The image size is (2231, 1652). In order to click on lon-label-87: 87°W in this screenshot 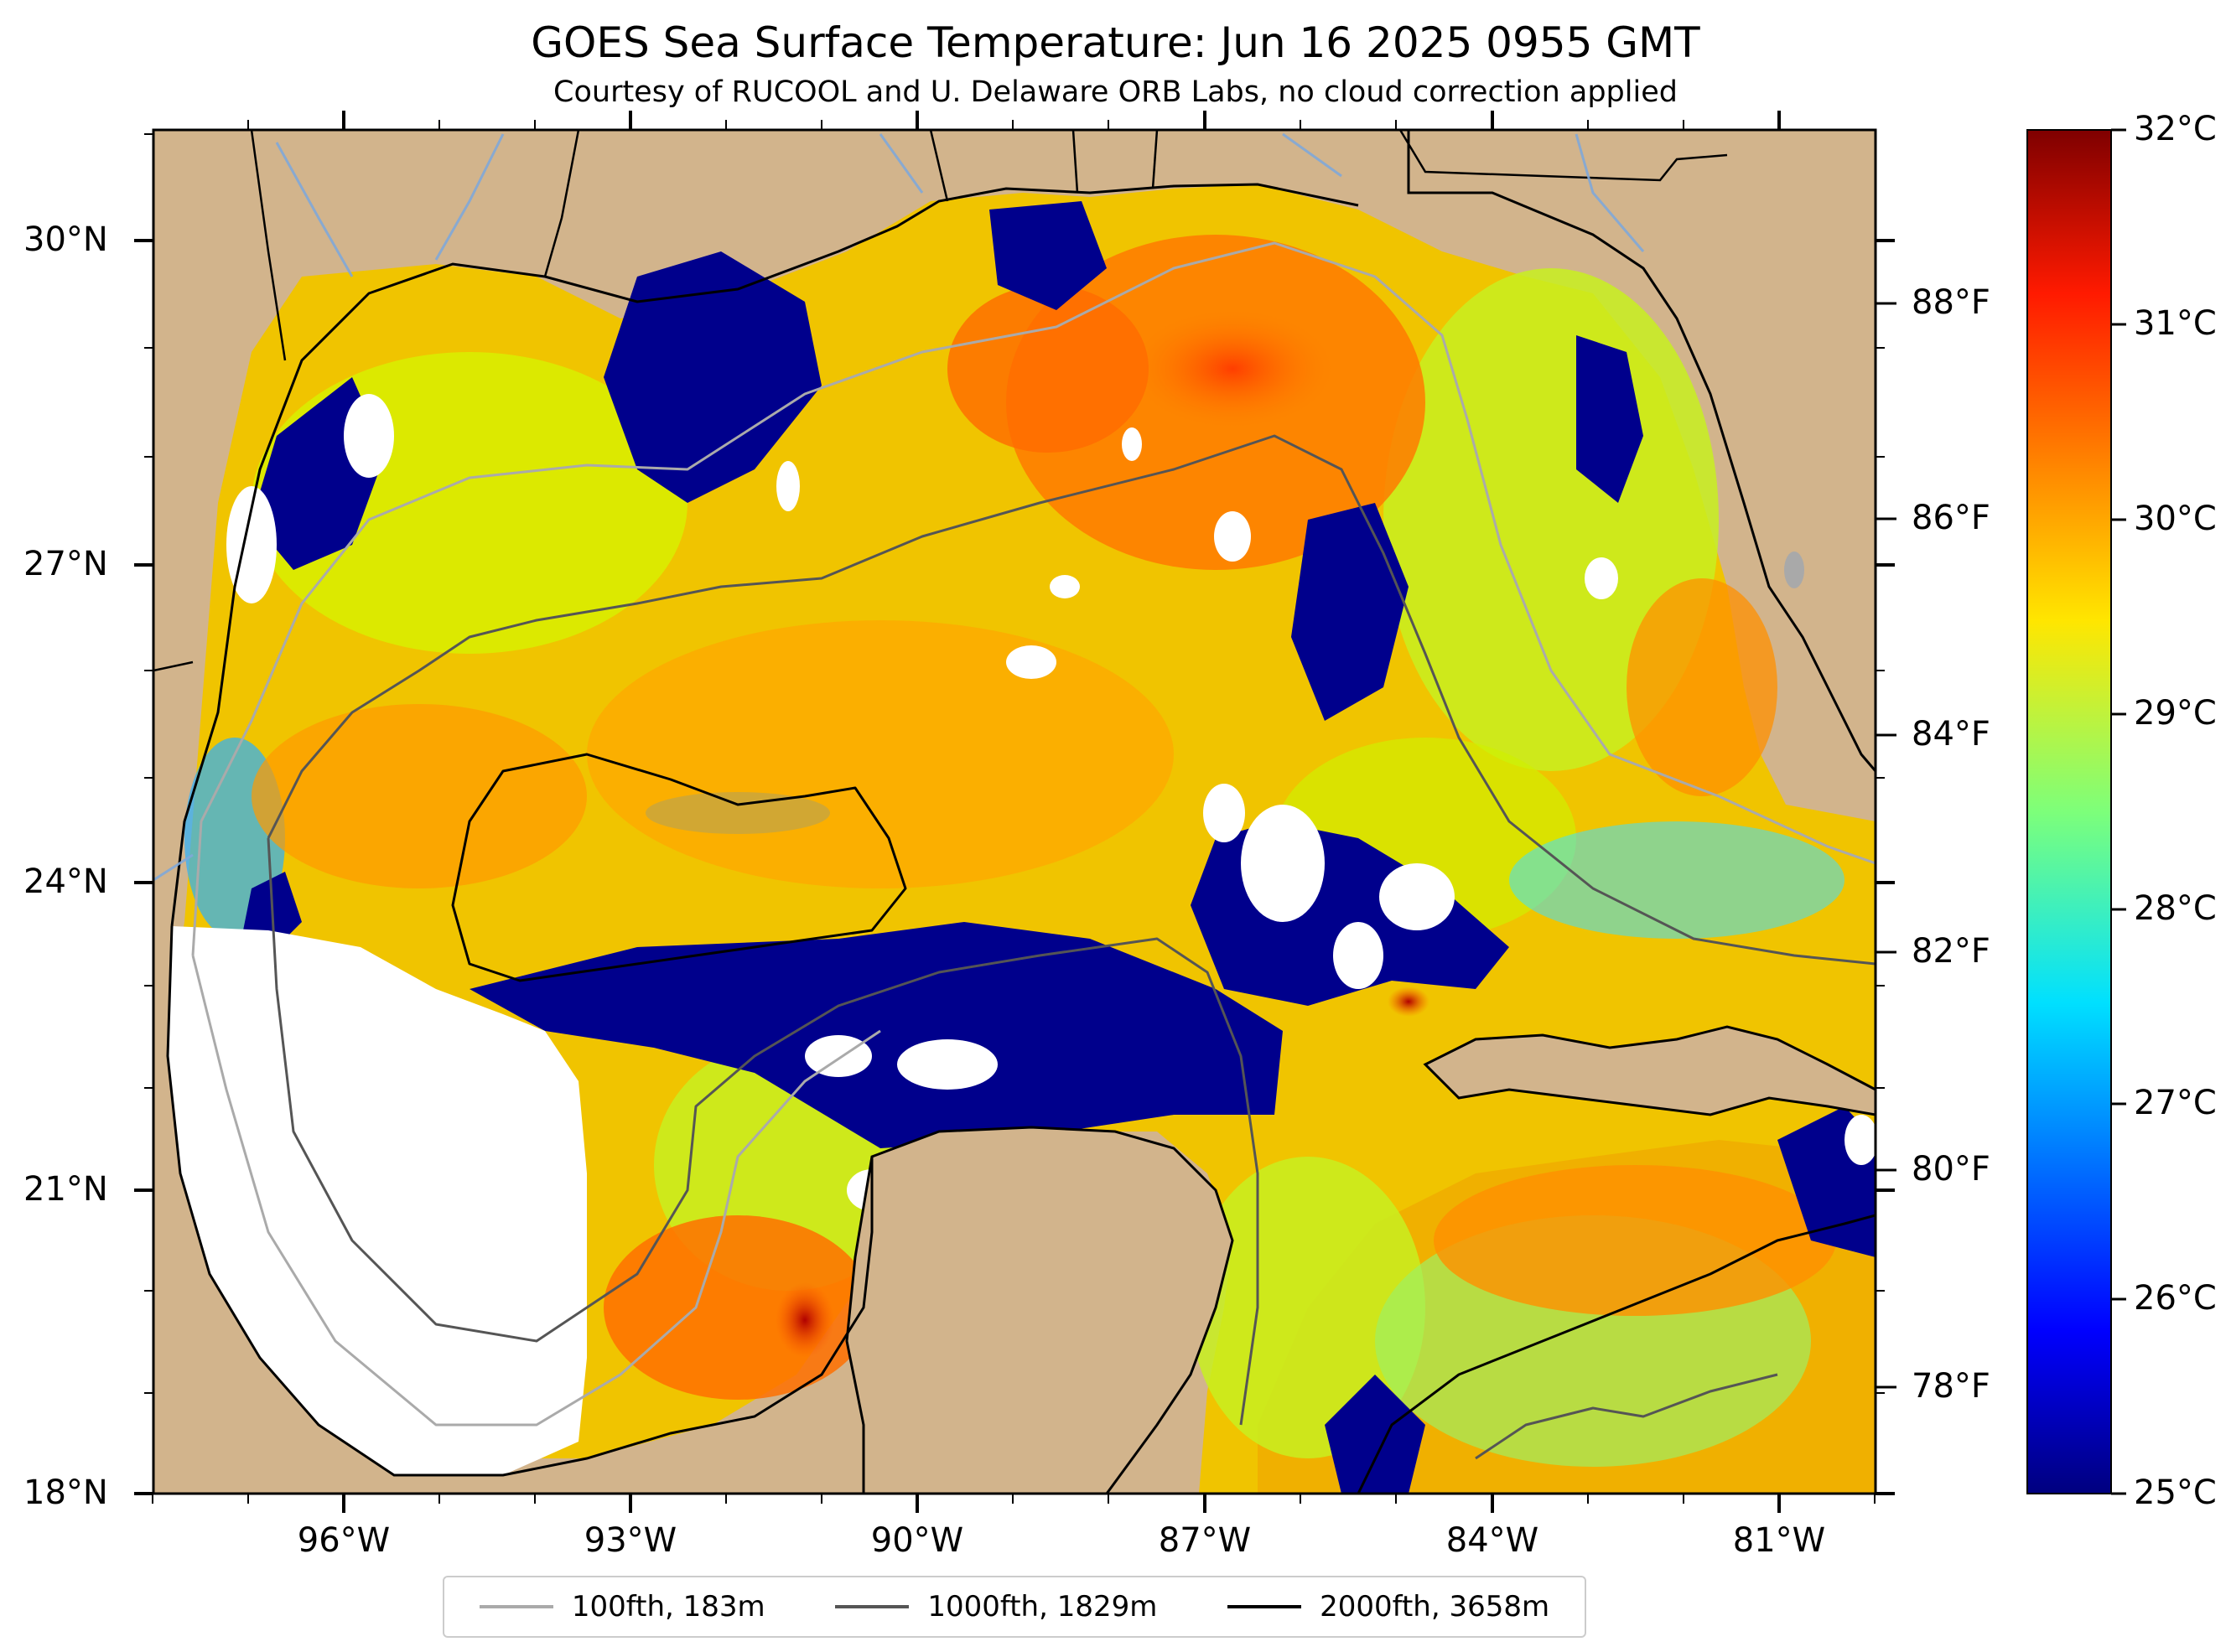, I will do `click(1205, 1540)`.